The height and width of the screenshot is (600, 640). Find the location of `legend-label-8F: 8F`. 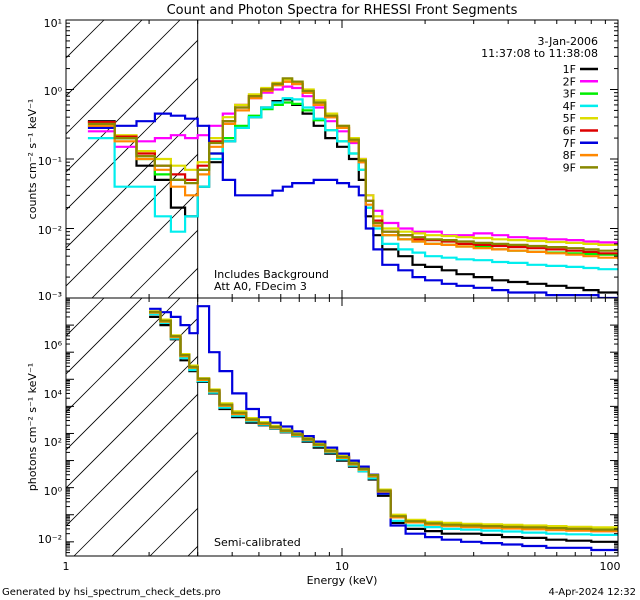

legend-label-8F: 8F is located at coordinates (569, 155).